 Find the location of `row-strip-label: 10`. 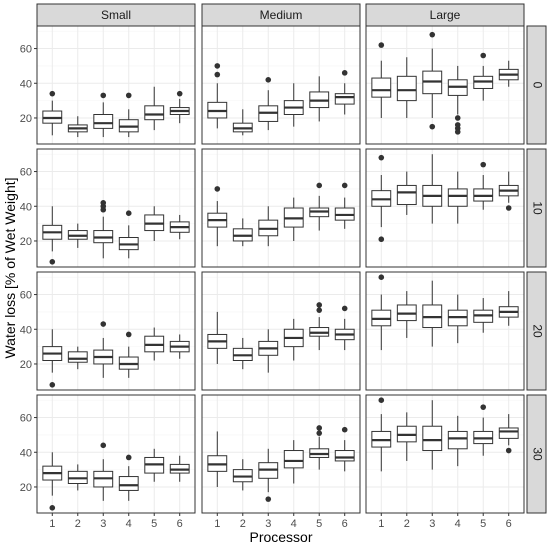

row-strip-label: 10 is located at coordinates (537, 208).